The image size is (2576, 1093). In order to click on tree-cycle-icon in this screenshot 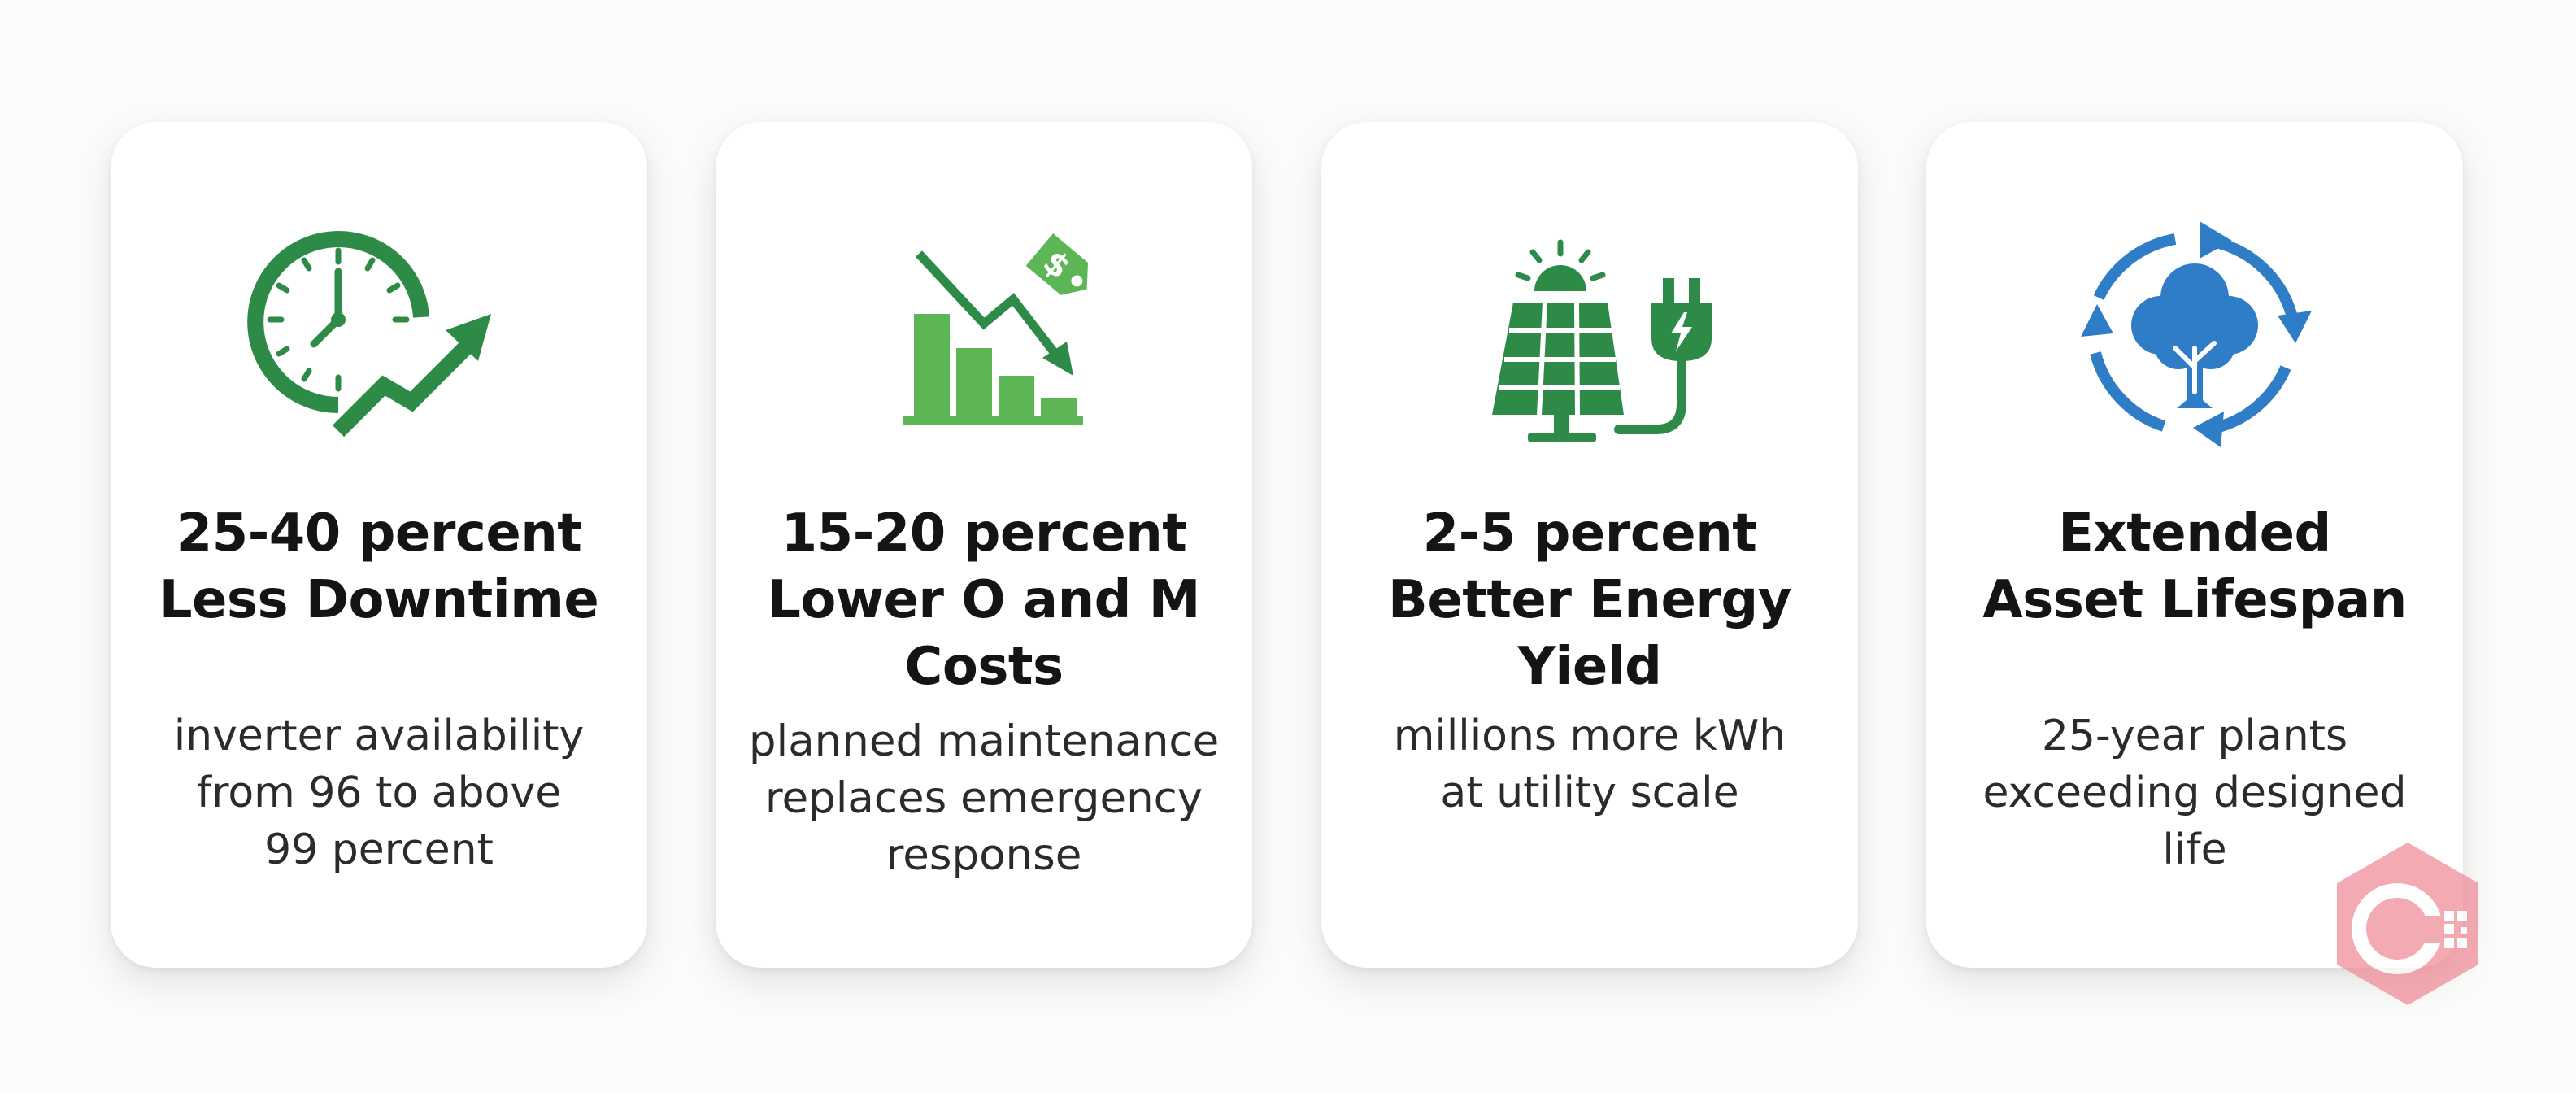, I will do `click(2195, 324)`.